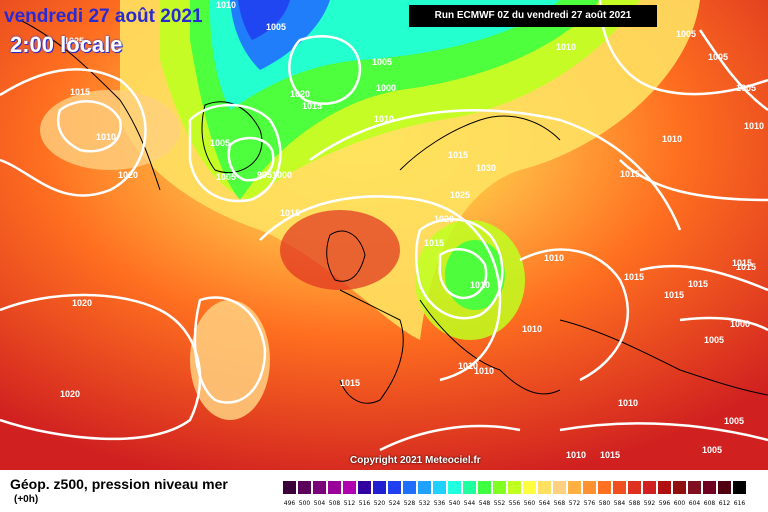 The width and height of the screenshot is (768, 512). Describe the element at coordinates (230, 360) in the screenshot. I see `zone-azores-light` at that location.